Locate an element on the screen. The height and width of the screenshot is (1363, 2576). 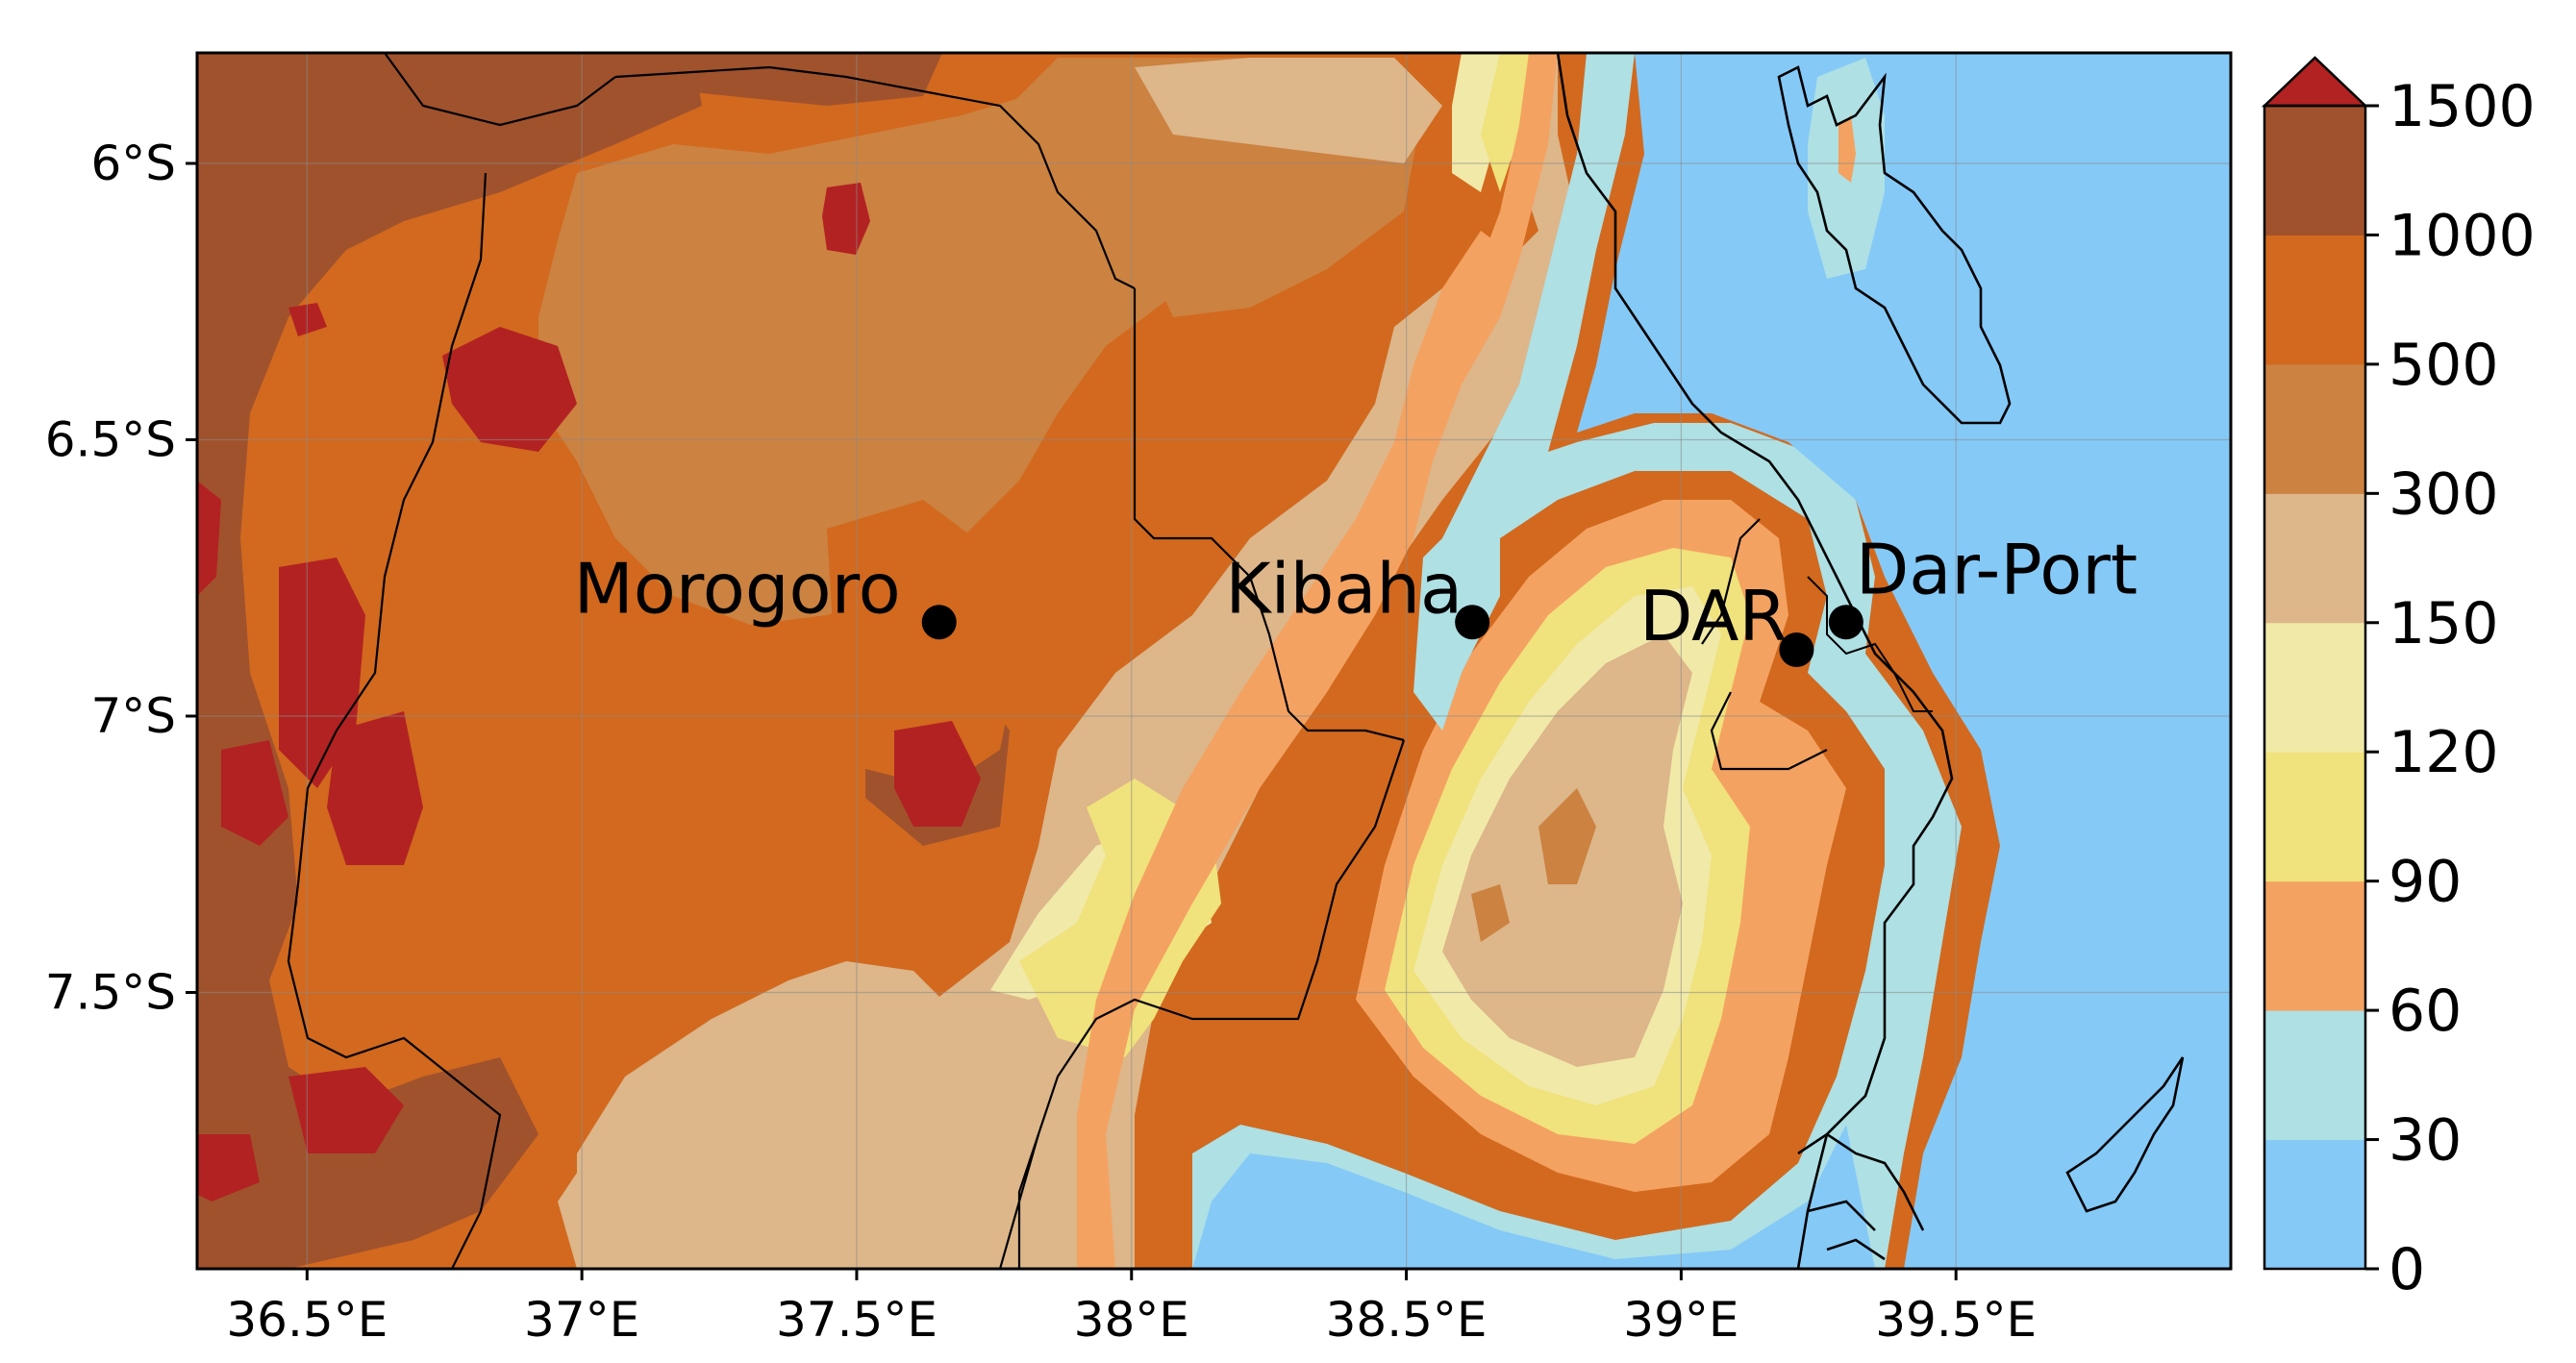
terrain-150-southwest is located at coordinates (774, 1115).